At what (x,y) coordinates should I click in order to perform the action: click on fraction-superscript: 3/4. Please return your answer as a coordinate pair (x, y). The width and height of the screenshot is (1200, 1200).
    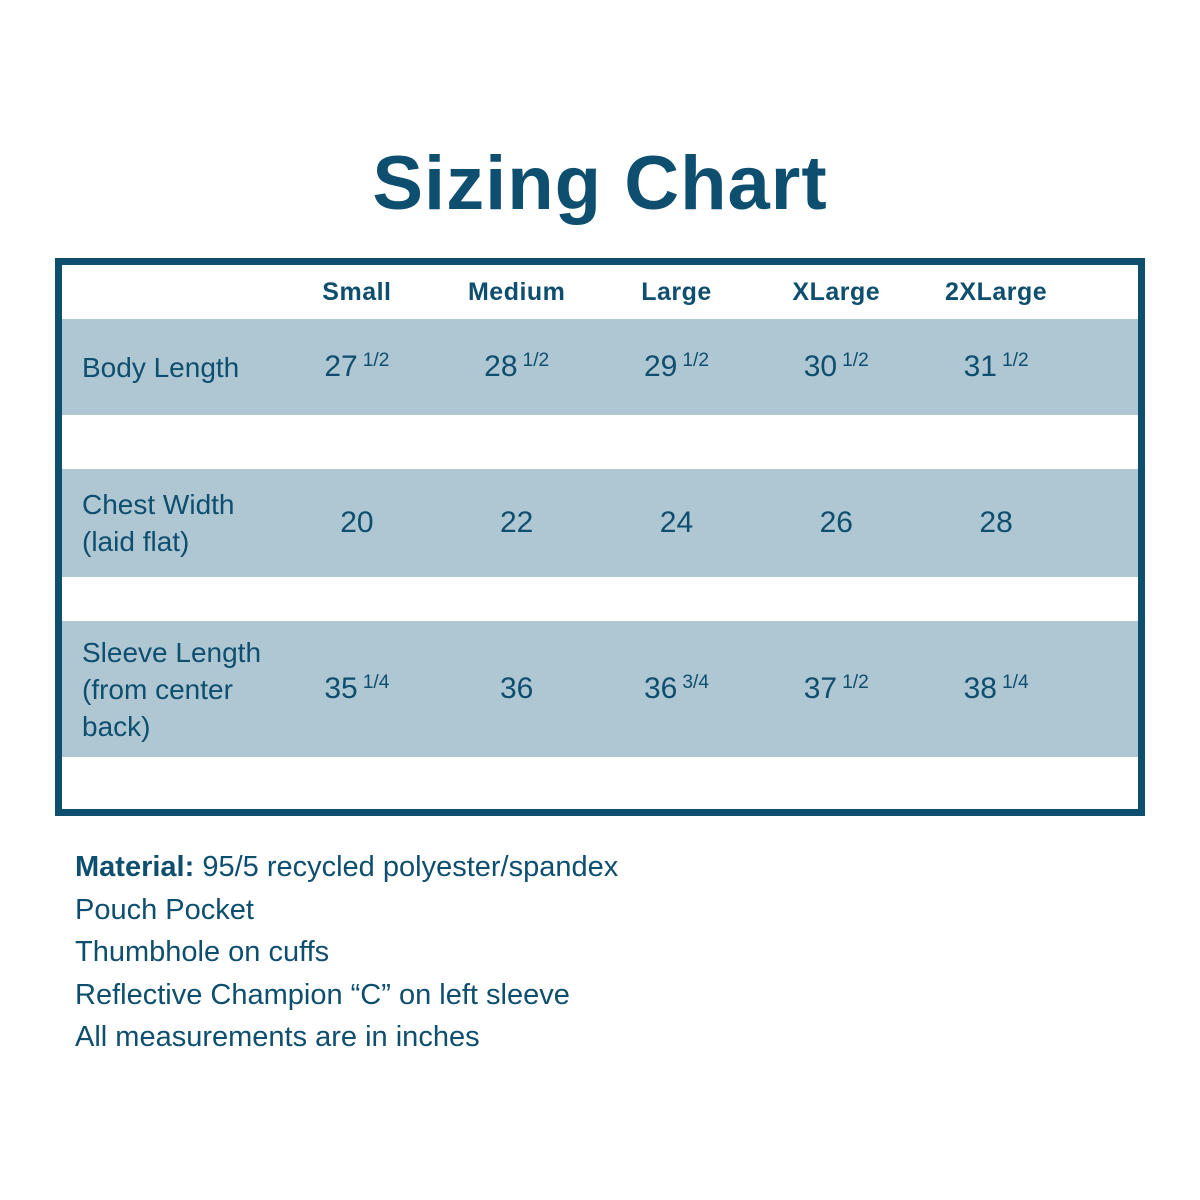
    Looking at the image, I should click on (696, 683).